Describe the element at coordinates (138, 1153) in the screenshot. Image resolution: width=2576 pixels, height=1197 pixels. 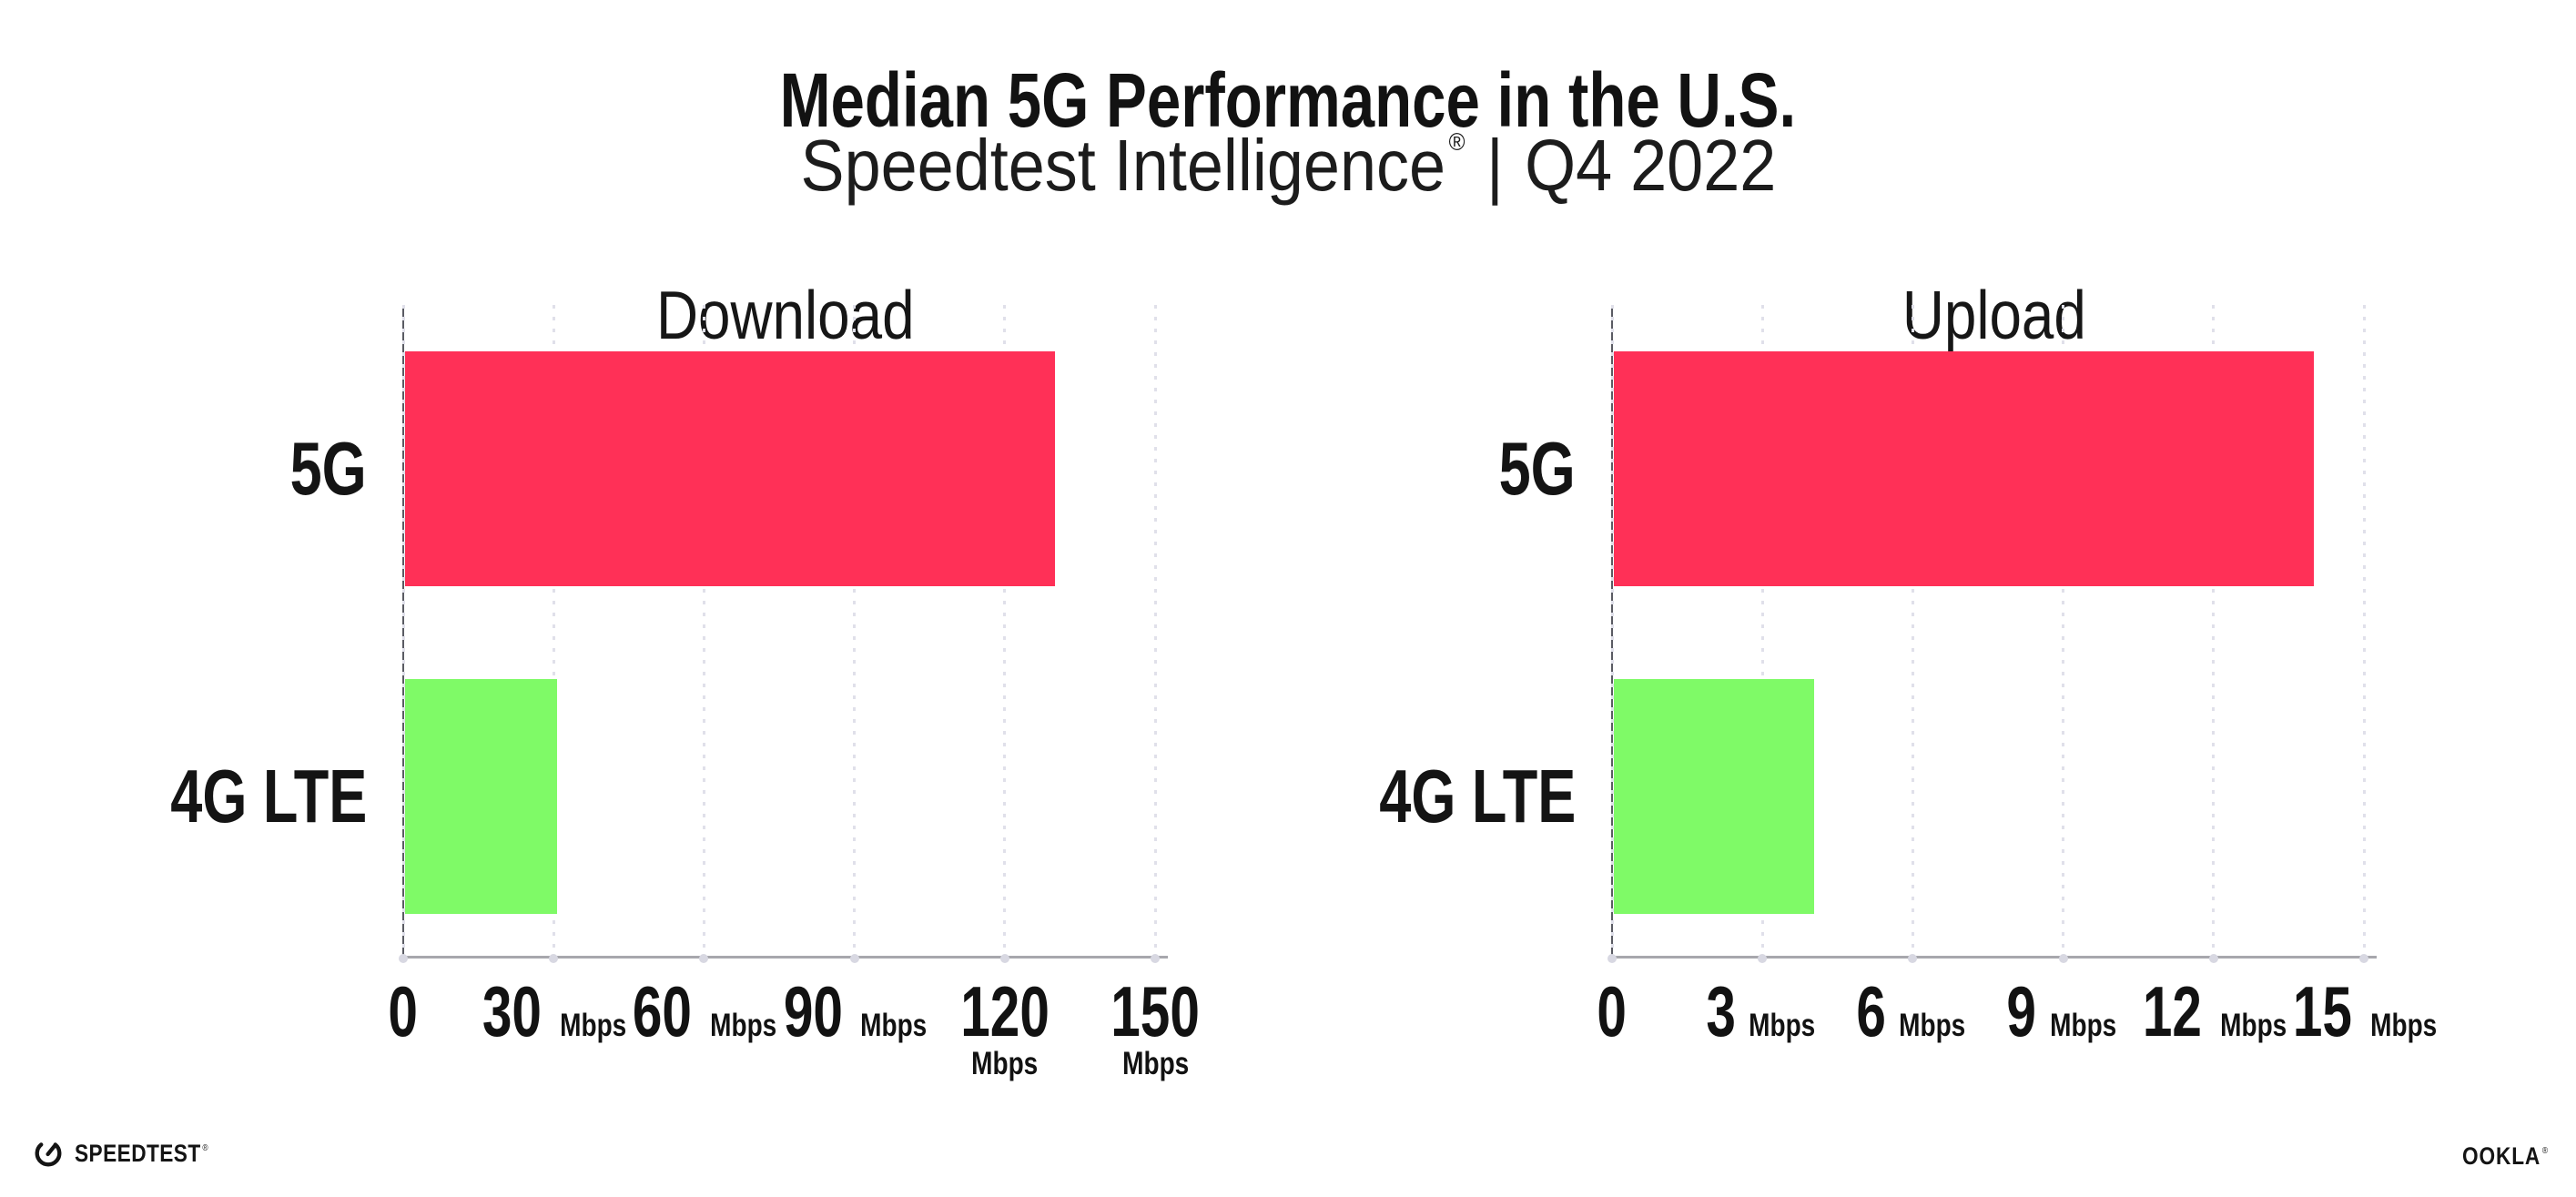
I see `speedtest-wordmark-text: SPEEDTEST` at that location.